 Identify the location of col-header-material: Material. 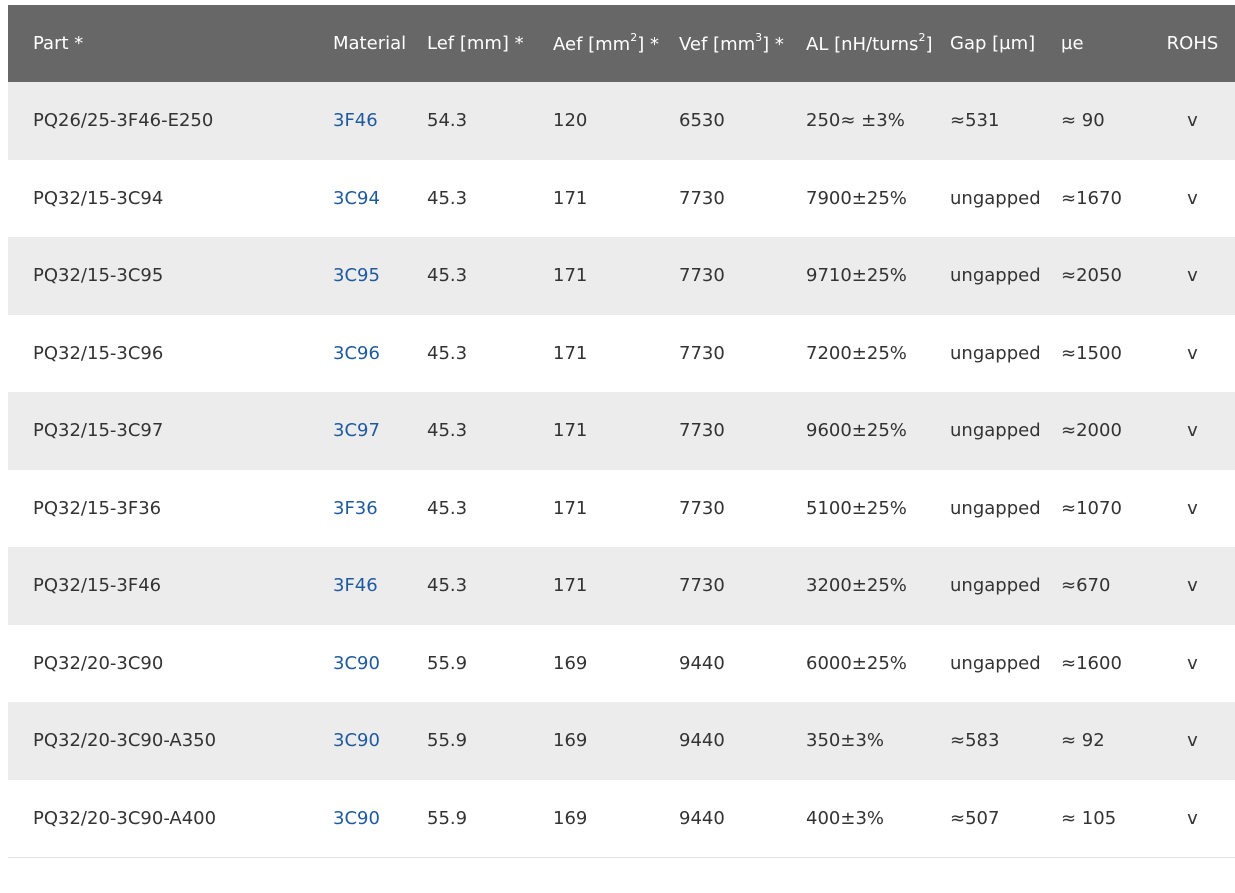
(370, 43).